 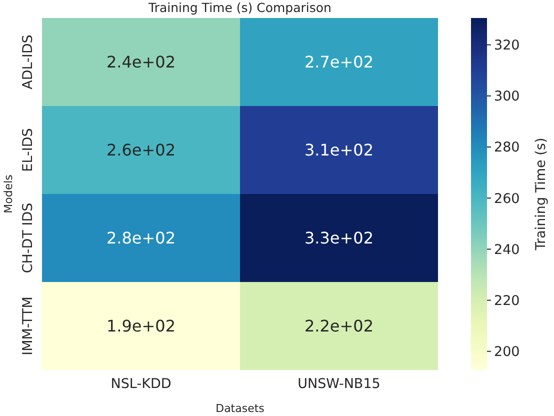 What do you see at coordinates (141, 384) in the screenshot?
I see `x-tick-label: NSL-KDD` at bounding box center [141, 384].